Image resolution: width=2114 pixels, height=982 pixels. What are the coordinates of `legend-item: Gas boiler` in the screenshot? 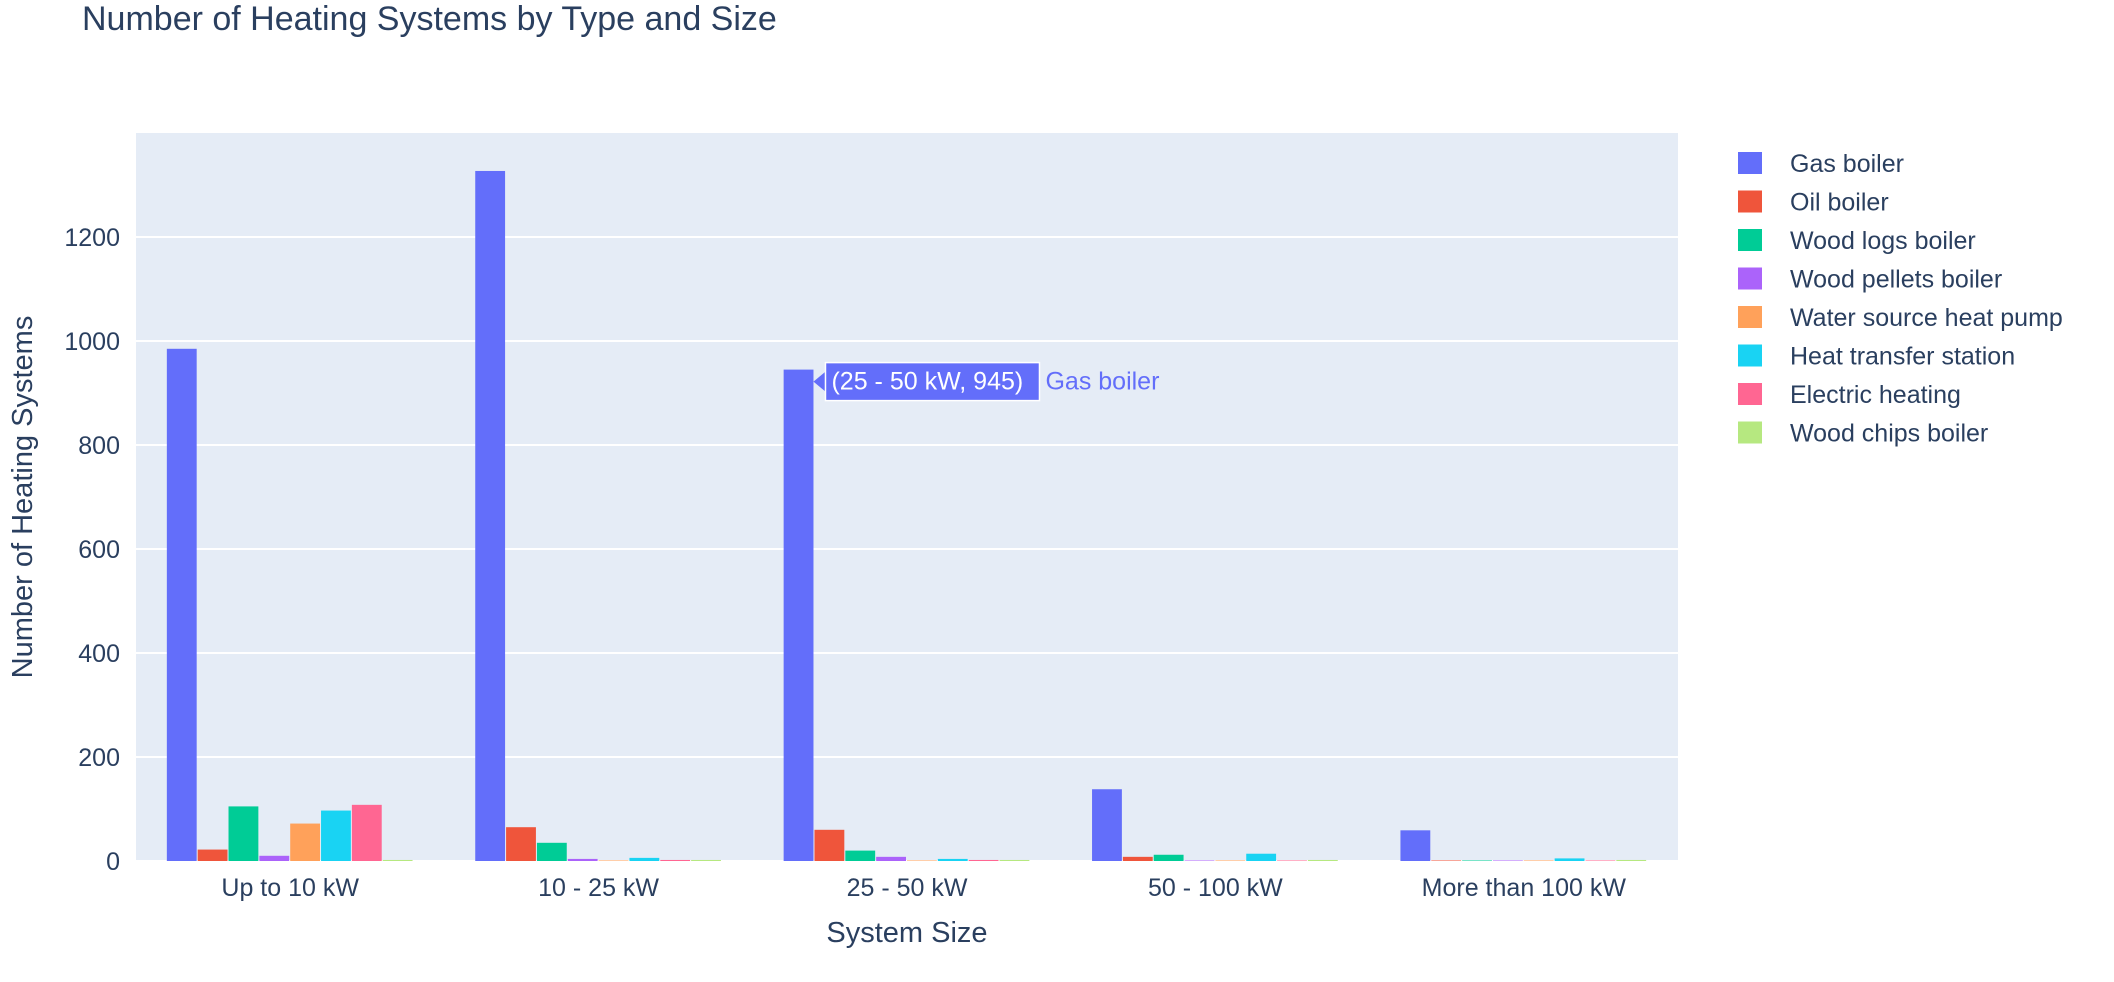 It's located at (1821, 164).